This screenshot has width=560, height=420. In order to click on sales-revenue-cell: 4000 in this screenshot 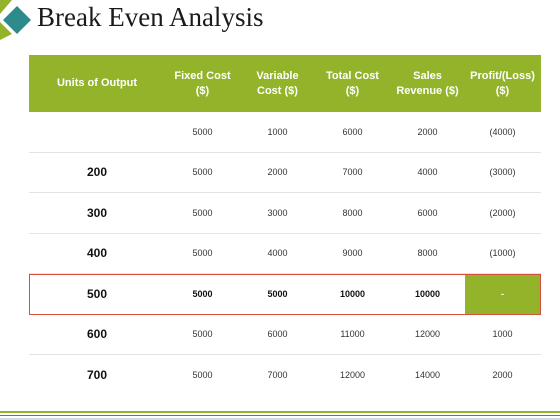, I will do `click(427, 172)`.